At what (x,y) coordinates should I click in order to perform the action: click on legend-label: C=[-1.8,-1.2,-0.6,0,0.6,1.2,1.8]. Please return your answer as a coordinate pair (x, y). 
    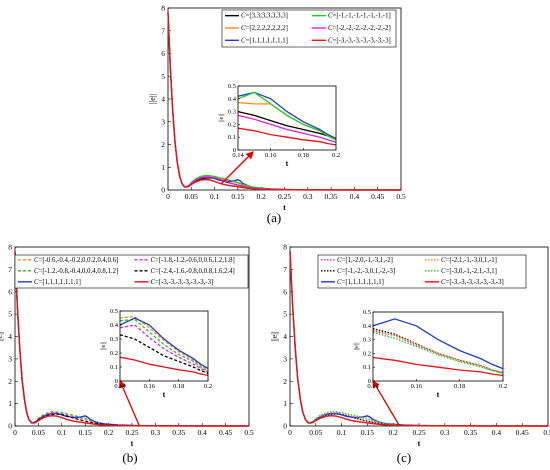
    Looking at the image, I should click on (193, 260).